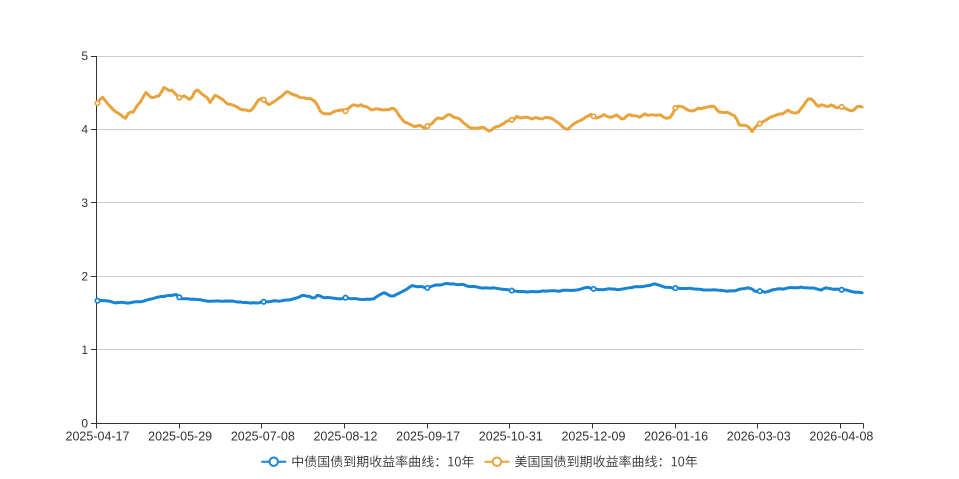 The width and height of the screenshot is (959, 479). I want to click on svg-text: 2025-09-17, so click(428, 437).